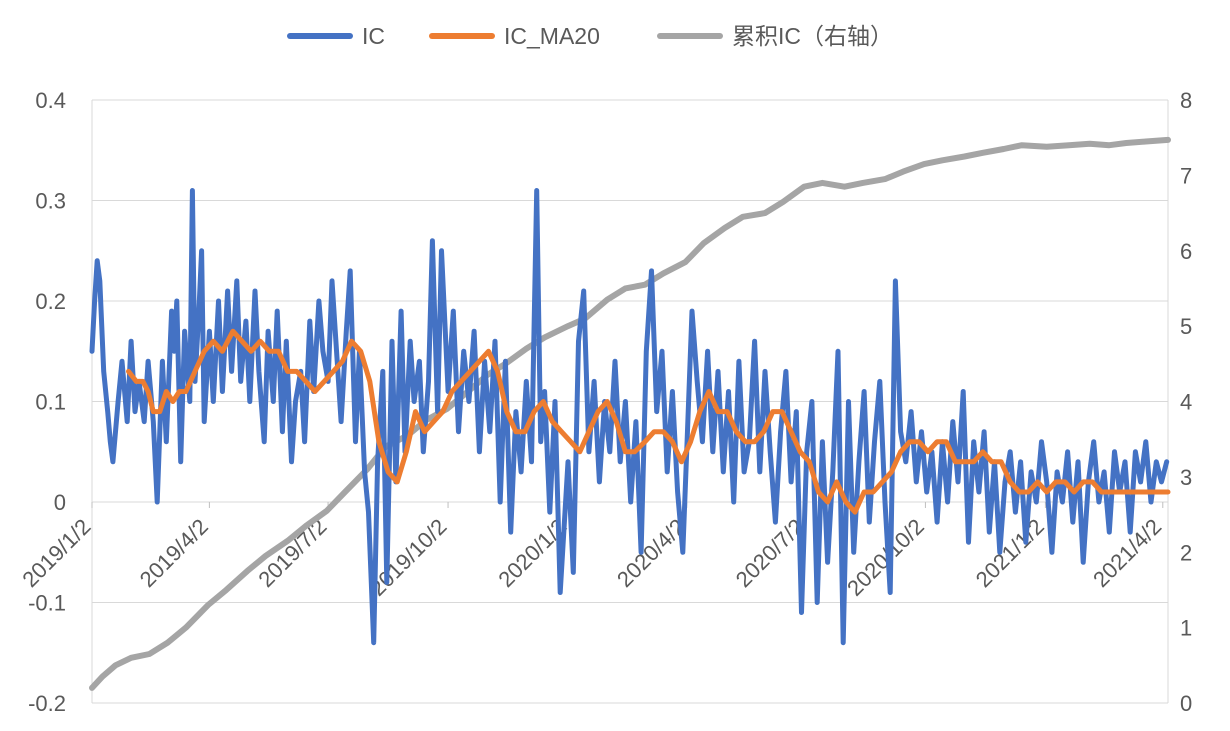 The height and width of the screenshot is (731, 1230). What do you see at coordinates (1186, 402) in the screenshot?
I see `y-right-tick-label: 4` at bounding box center [1186, 402].